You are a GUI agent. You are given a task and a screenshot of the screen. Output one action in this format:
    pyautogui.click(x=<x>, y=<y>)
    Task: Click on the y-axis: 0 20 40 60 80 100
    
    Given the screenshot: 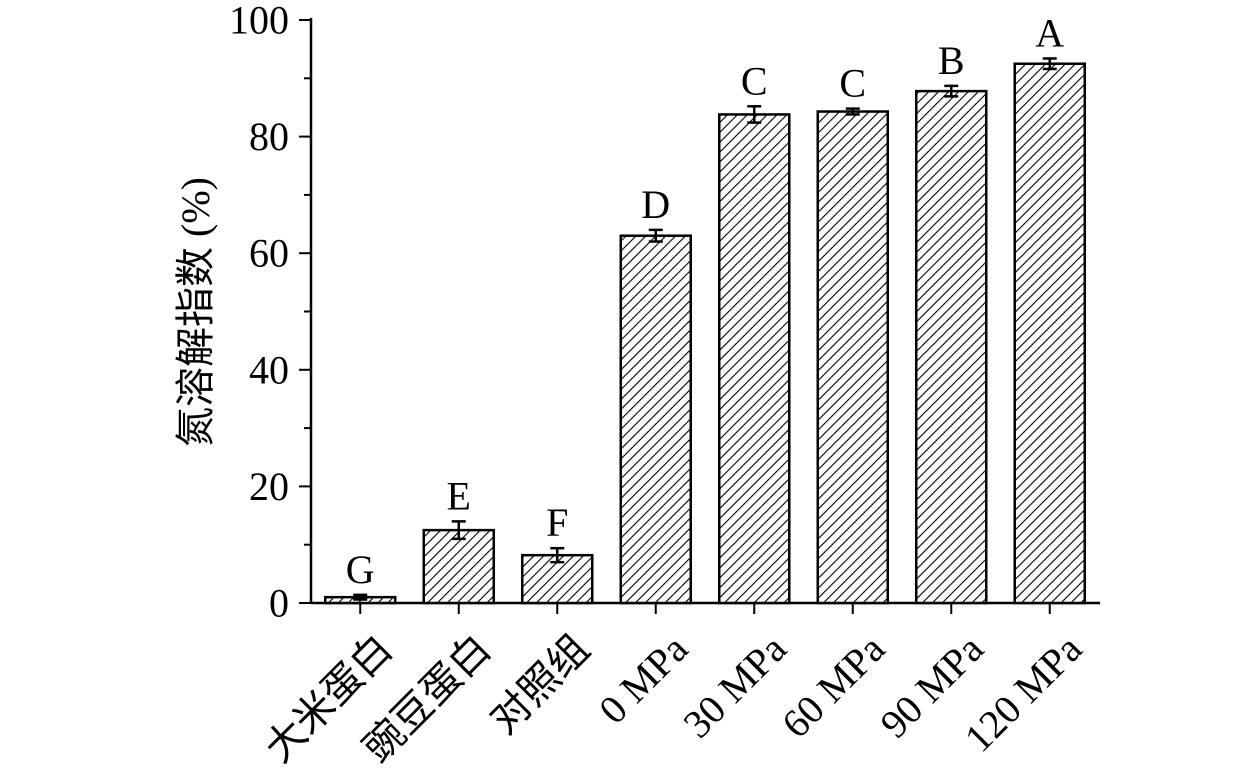 What is the action you would take?
    pyautogui.click(x=271, y=313)
    